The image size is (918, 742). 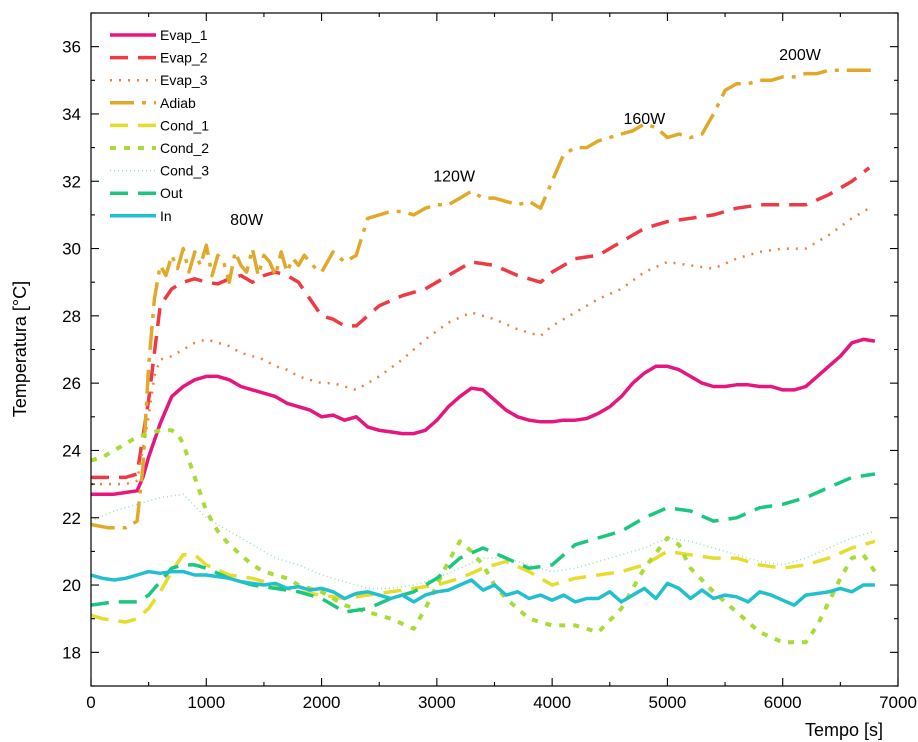 What do you see at coordinates (184, 58) in the screenshot?
I see `legend-label: Evap_2` at bounding box center [184, 58].